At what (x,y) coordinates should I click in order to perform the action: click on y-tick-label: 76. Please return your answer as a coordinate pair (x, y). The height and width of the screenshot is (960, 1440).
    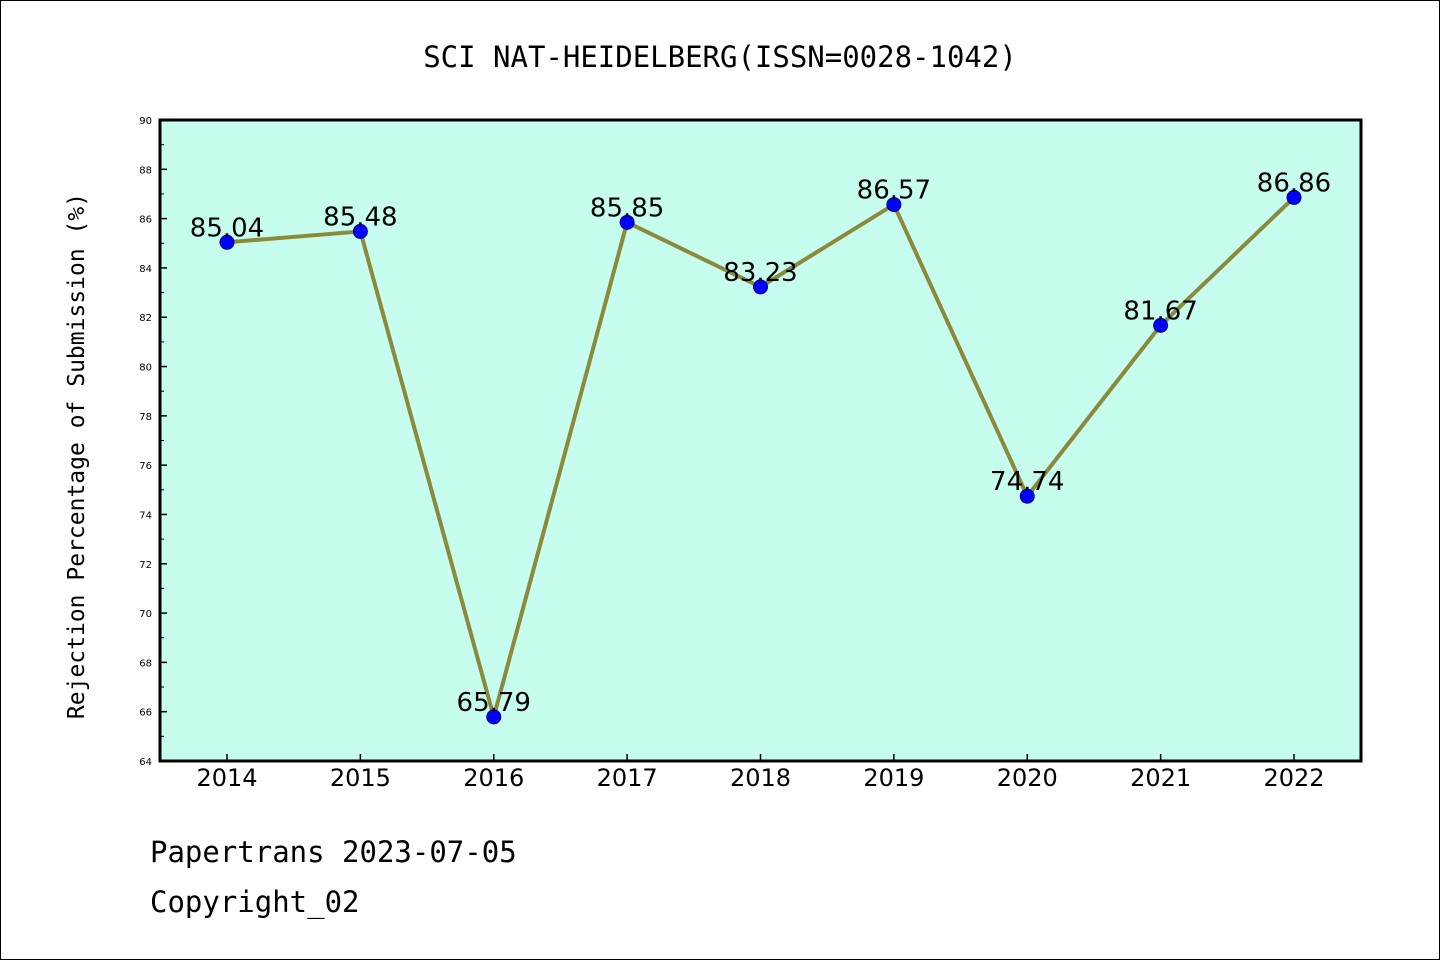
    Looking at the image, I should click on (145, 466).